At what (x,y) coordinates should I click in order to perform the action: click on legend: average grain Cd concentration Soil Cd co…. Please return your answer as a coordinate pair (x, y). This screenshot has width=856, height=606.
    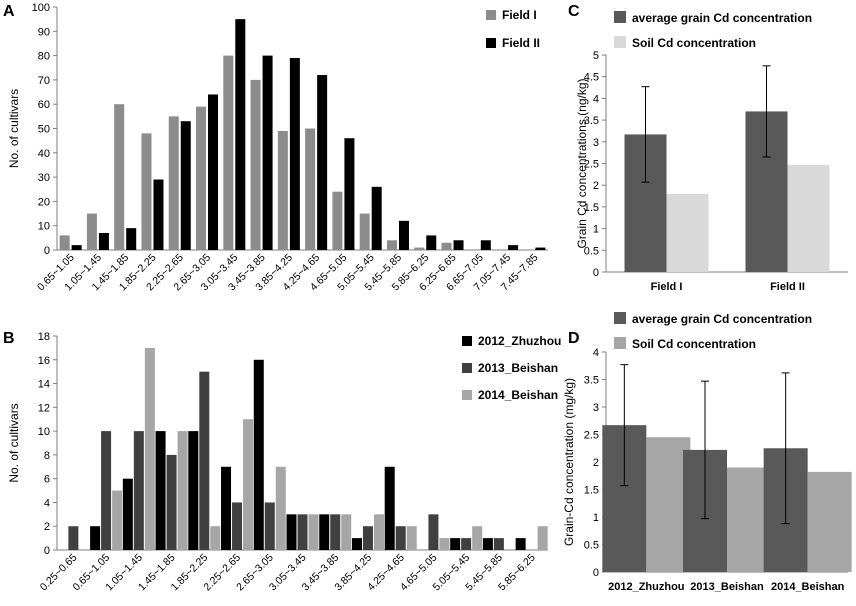
    Looking at the image, I should click on (713, 30).